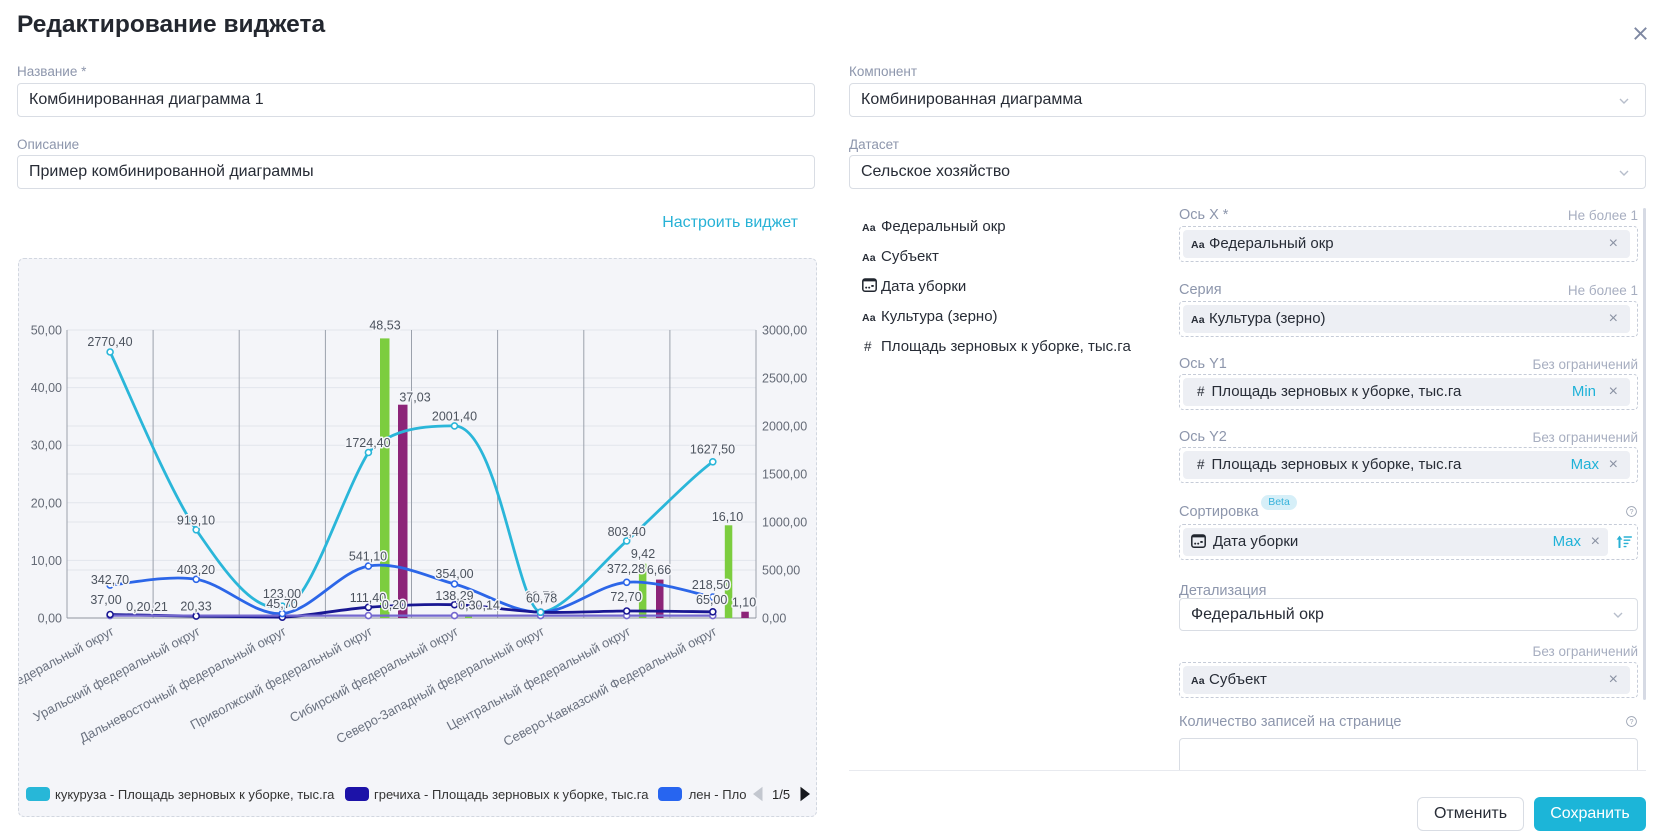 The image size is (1664, 835). Describe the element at coordinates (711, 585) in the screenshot. I see `svg-text: 218,50` at that location.